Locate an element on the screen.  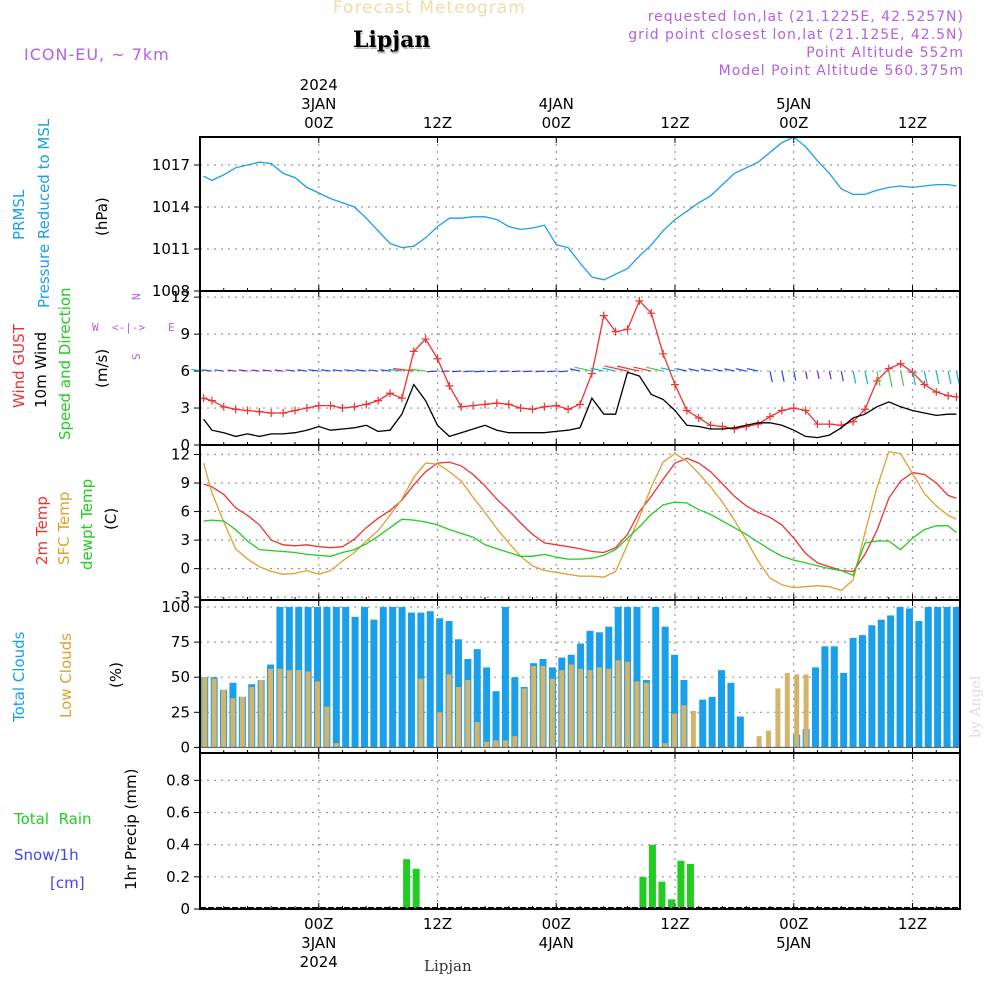
y-tick-label: 25 is located at coordinates (180, 712).